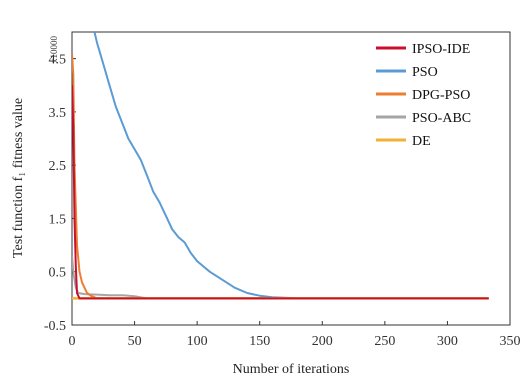 This screenshot has height=383, width=522. What do you see at coordinates (72, 341) in the screenshot?
I see `x-tick-label: 0` at bounding box center [72, 341].